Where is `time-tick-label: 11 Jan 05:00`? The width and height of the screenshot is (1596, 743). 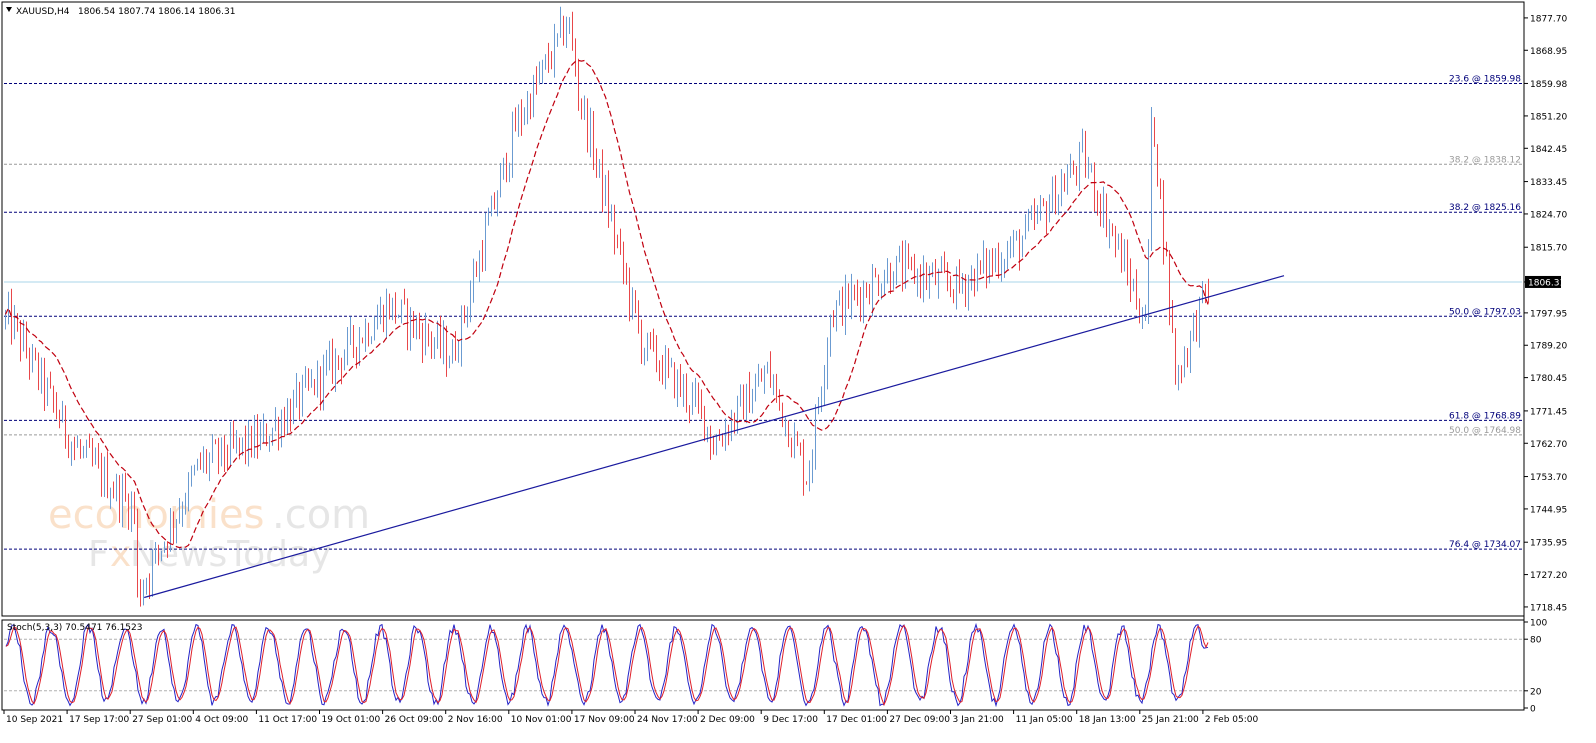
time-tick-label: 11 Jan 05:00 is located at coordinates (1044, 720).